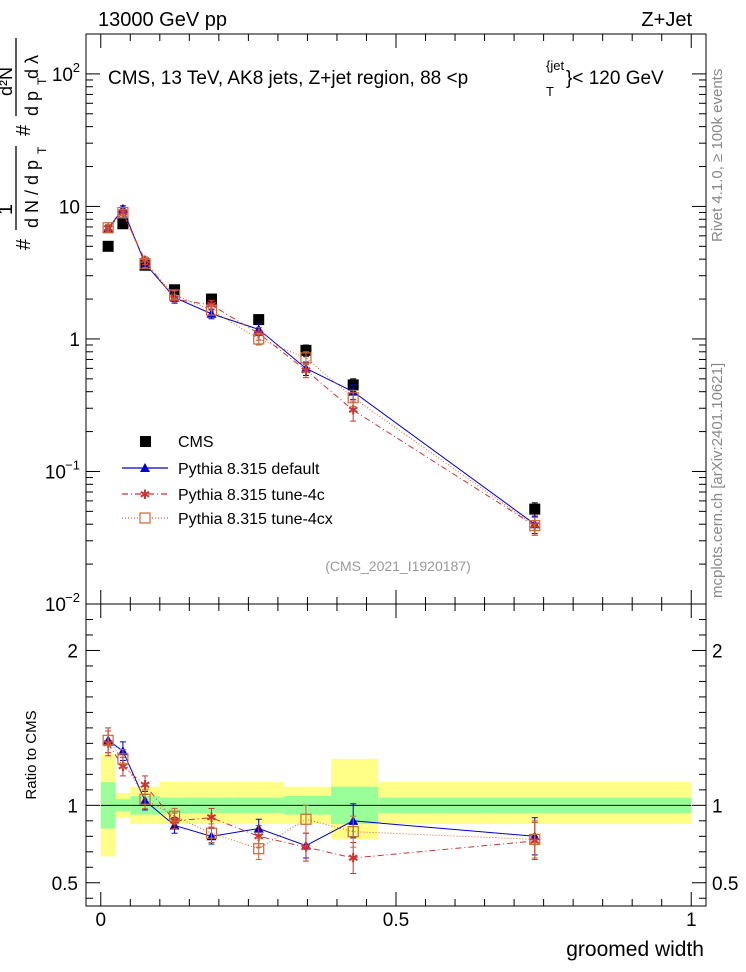 Image resolution: width=746 pixels, height=972 pixels. I want to click on ylabel-den1: d N / d p, so click(32, 194).